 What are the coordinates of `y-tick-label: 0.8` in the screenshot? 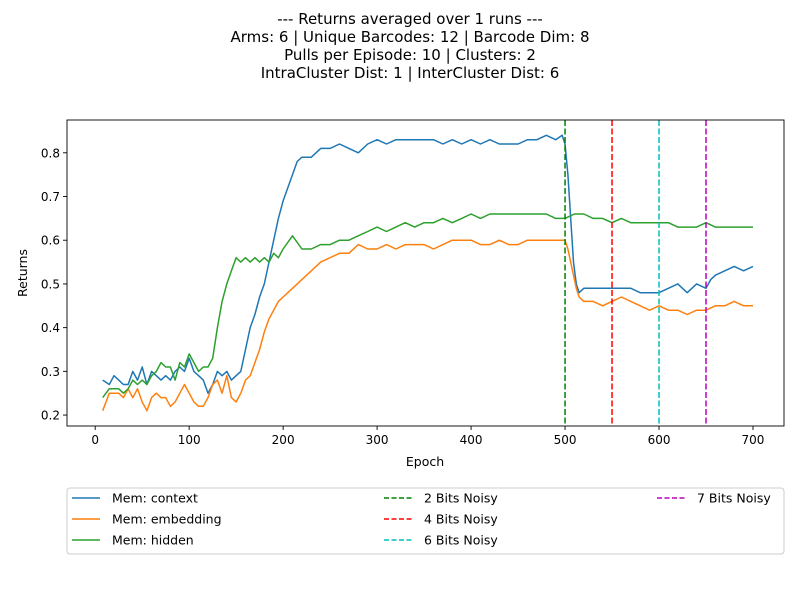 It's located at (50, 153).